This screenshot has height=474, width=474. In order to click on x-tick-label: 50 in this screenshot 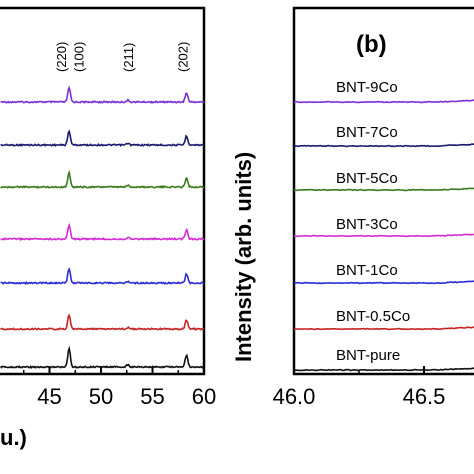, I will do `click(101, 396)`.